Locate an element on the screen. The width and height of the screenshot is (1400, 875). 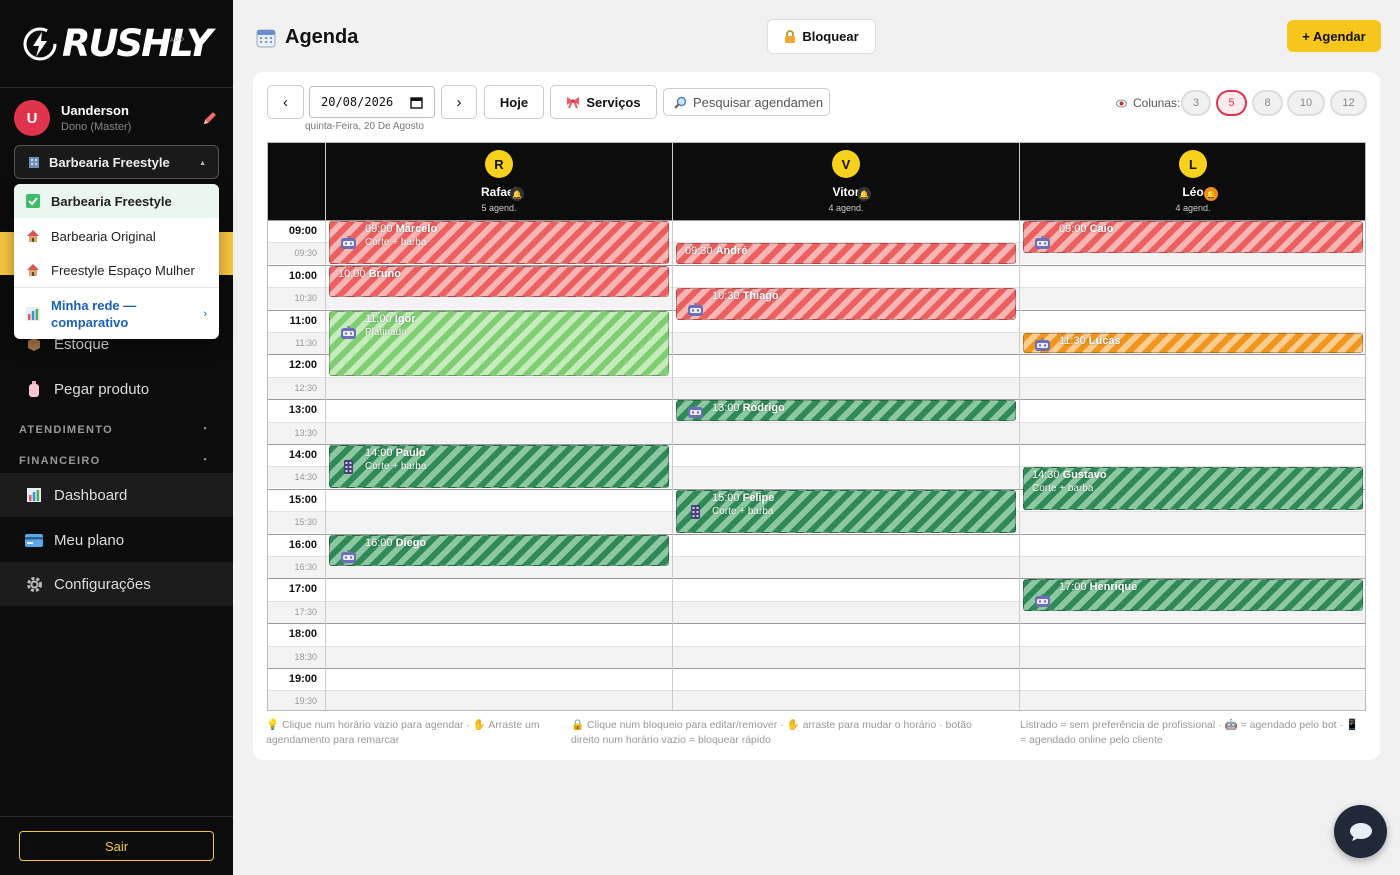
rushly-logo: RUSHLY is located at coordinates (117, 43).